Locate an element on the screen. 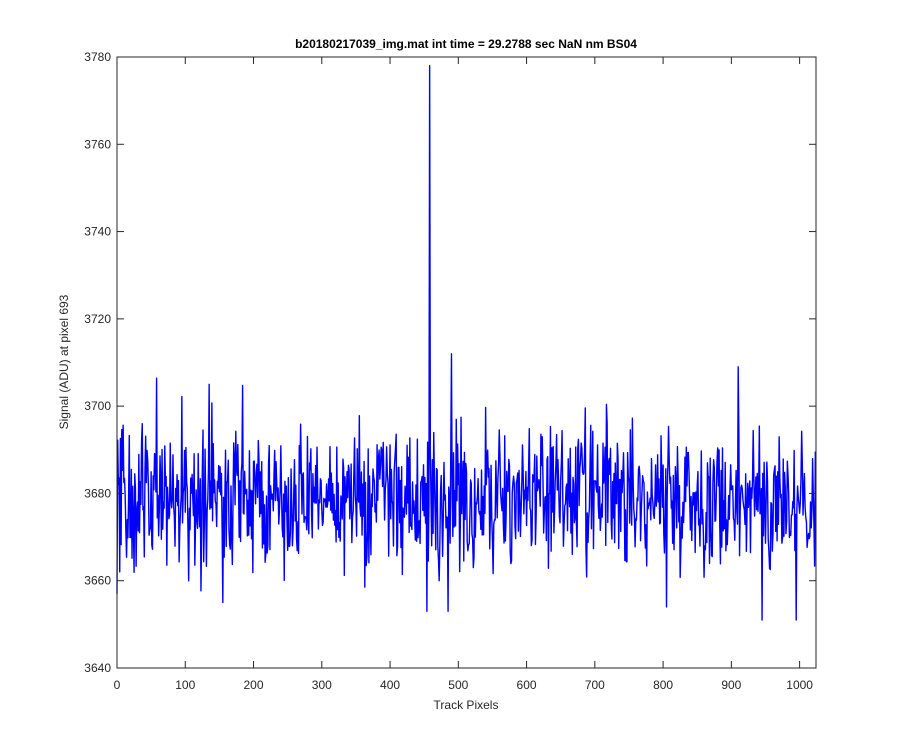 Image resolution: width=900 pixels, height=750 pixels. x-tick-label: 1000 is located at coordinates (799, 685).